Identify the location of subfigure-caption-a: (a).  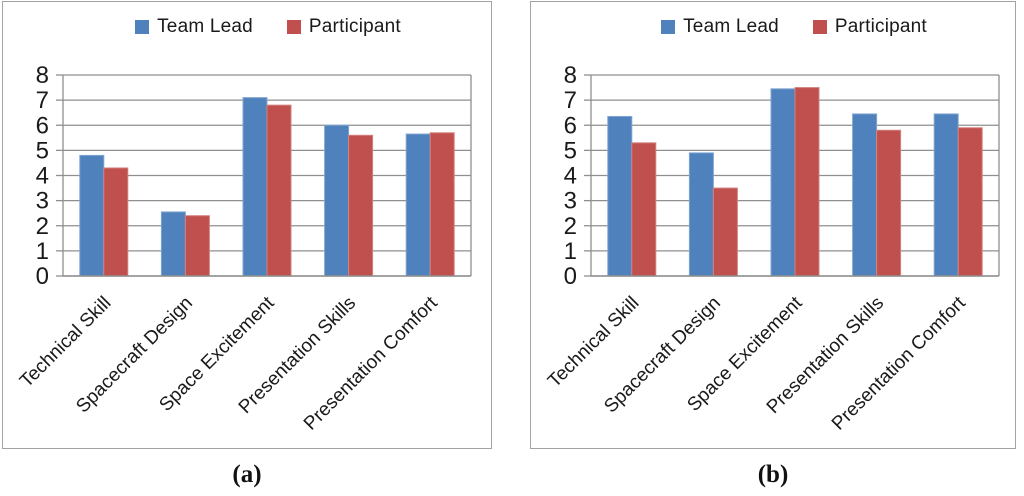
(247, 474).